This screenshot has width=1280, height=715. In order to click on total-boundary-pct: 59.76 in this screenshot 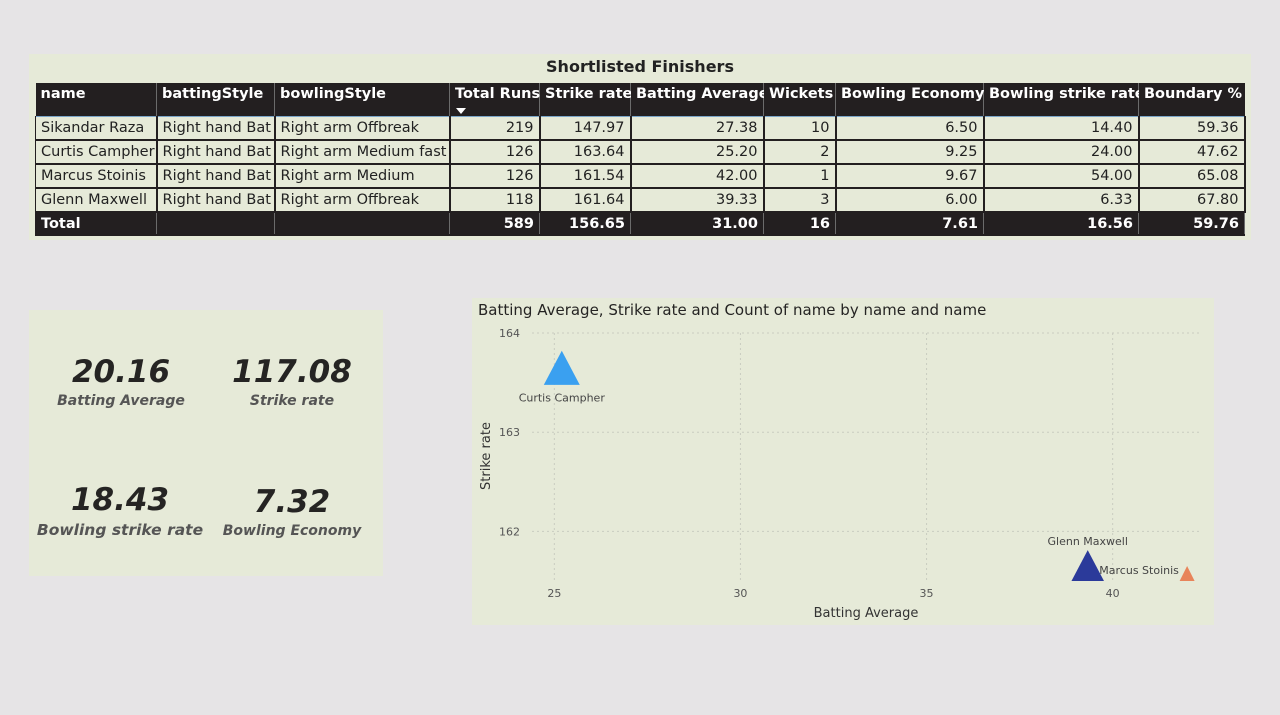, I will do `click(1191, 224)`.